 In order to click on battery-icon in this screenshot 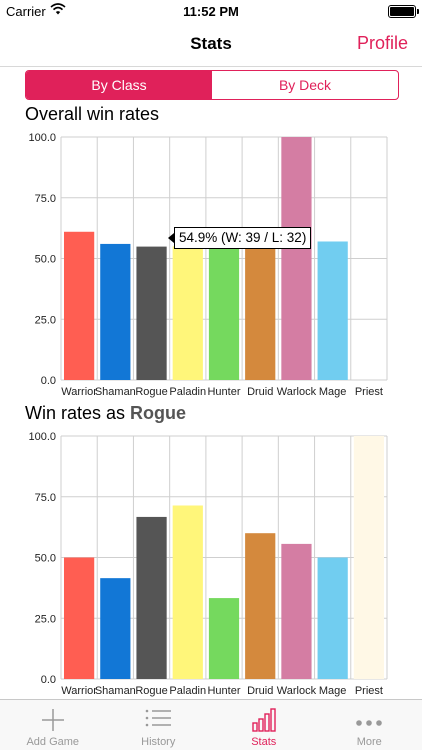, I will do `click(403, 11)`.